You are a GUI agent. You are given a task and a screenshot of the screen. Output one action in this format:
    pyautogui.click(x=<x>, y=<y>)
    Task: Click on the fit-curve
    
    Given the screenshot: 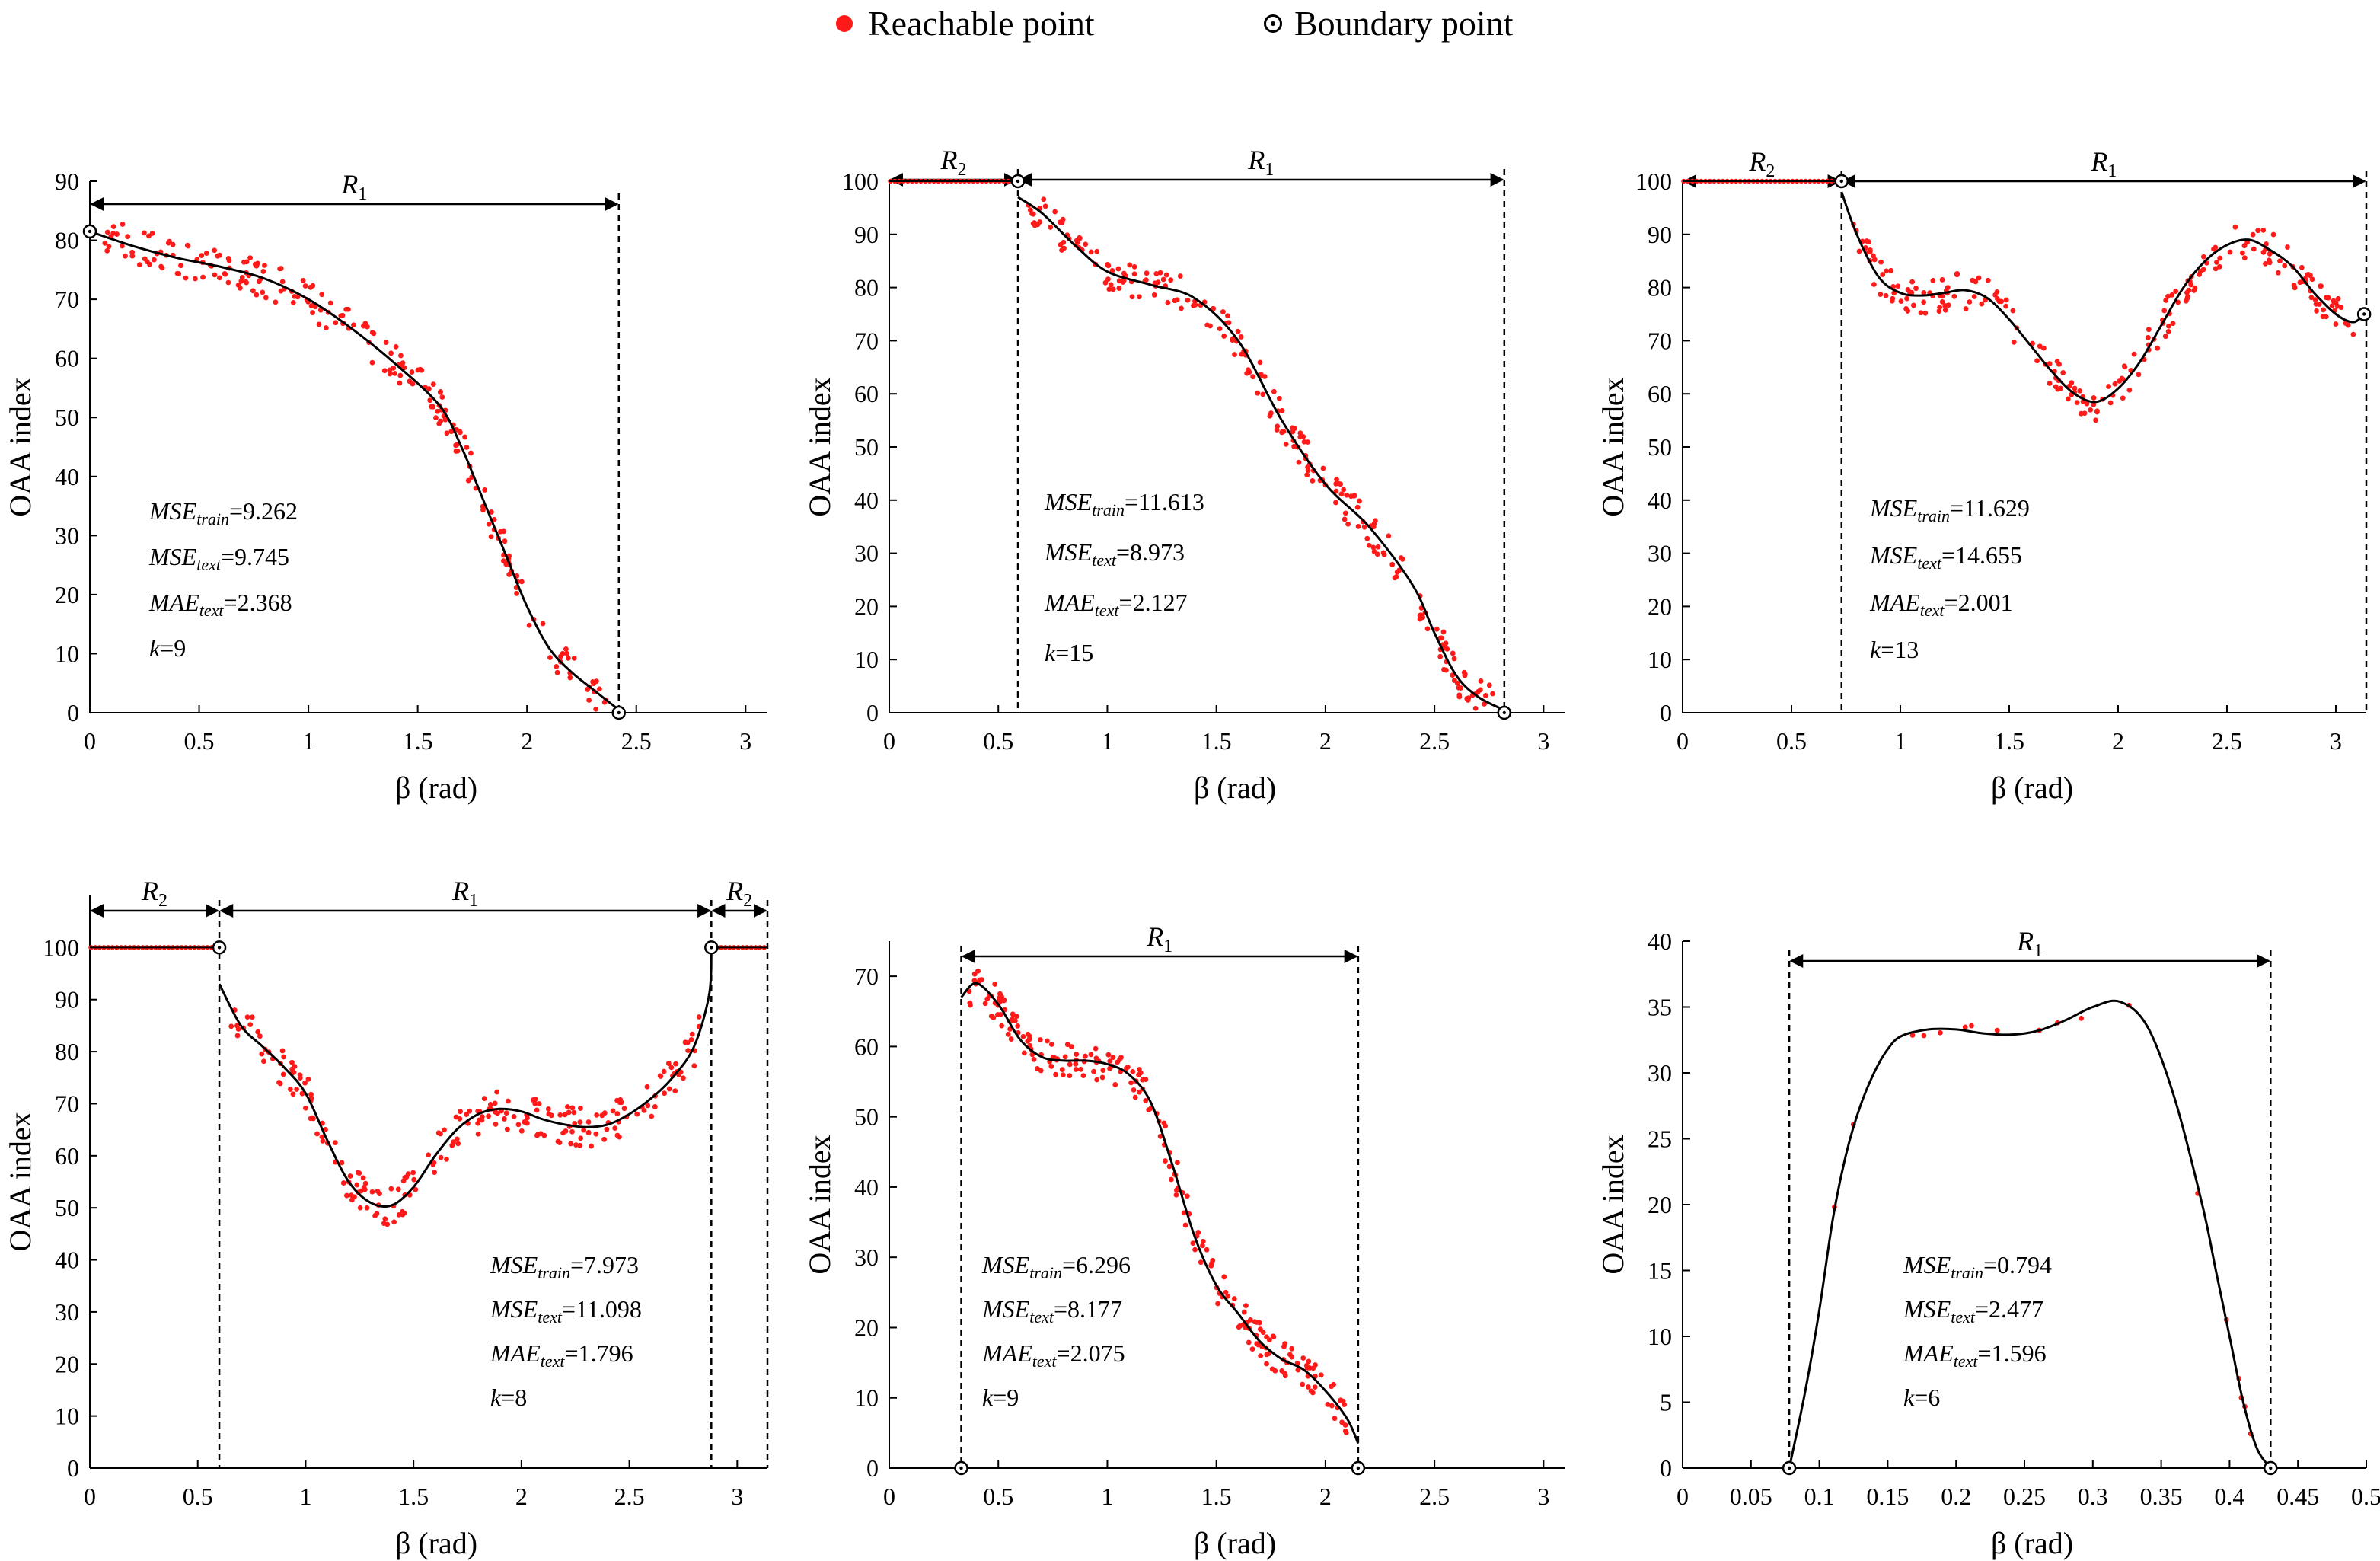 What is the action you would take?
    pyautogui.click(x=1261, y=453)
    